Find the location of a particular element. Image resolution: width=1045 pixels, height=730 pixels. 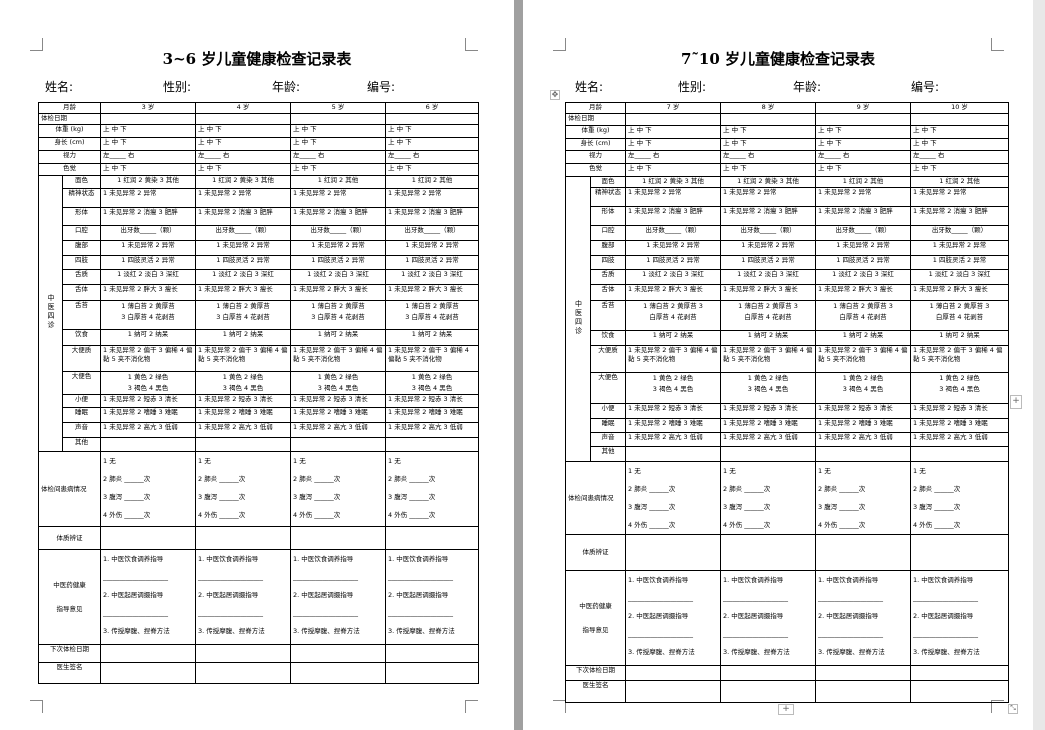

move-icon: ✥ is located at coordinates (555, 95).